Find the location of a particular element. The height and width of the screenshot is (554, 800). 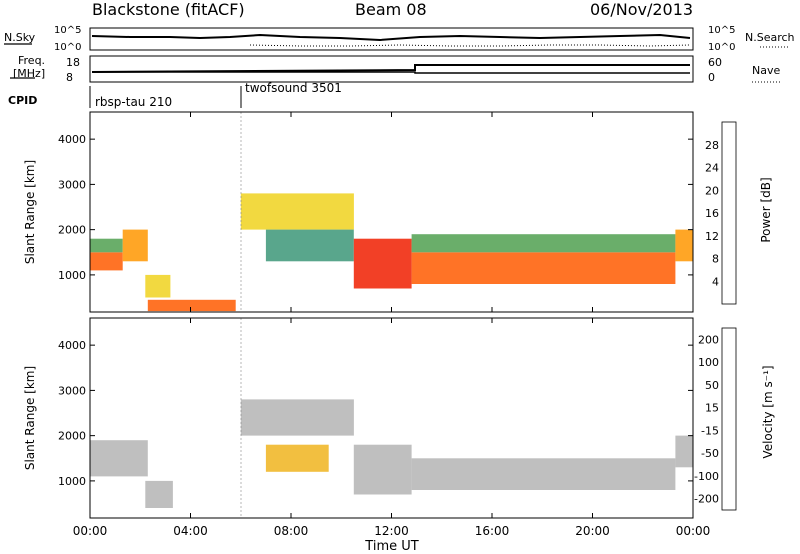

power-colorbar-tick-6: 28 is located at coordinates (712, 145).